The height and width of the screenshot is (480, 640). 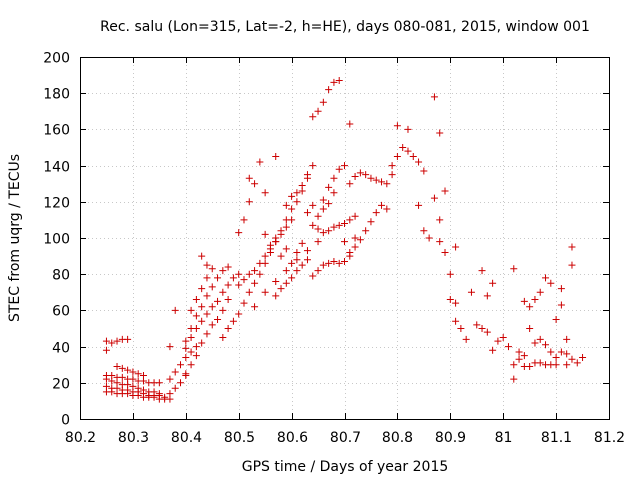 I want to click on x-tick-label: 80.5, so click(x=239, y=438).